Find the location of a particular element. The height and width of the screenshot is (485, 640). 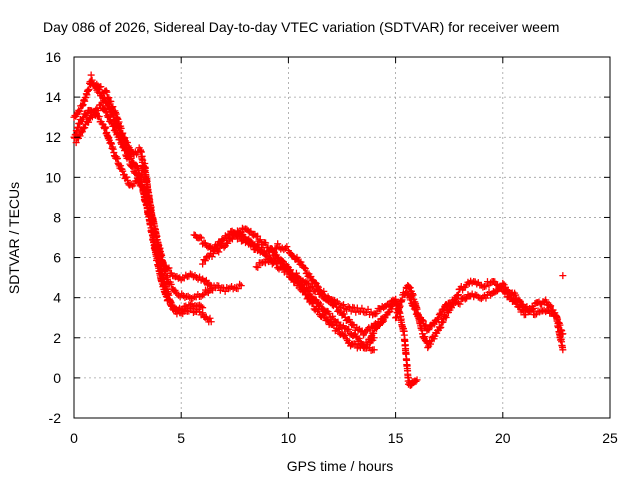

y-tick-label: 10 is located at coordinates (53, 177).